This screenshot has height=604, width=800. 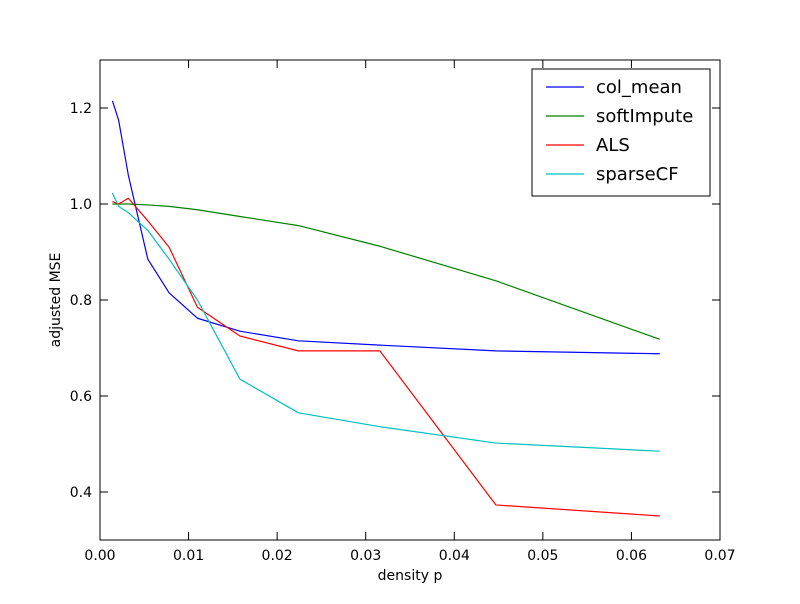 I want to click on legend-box, so click(x=621, y=132).